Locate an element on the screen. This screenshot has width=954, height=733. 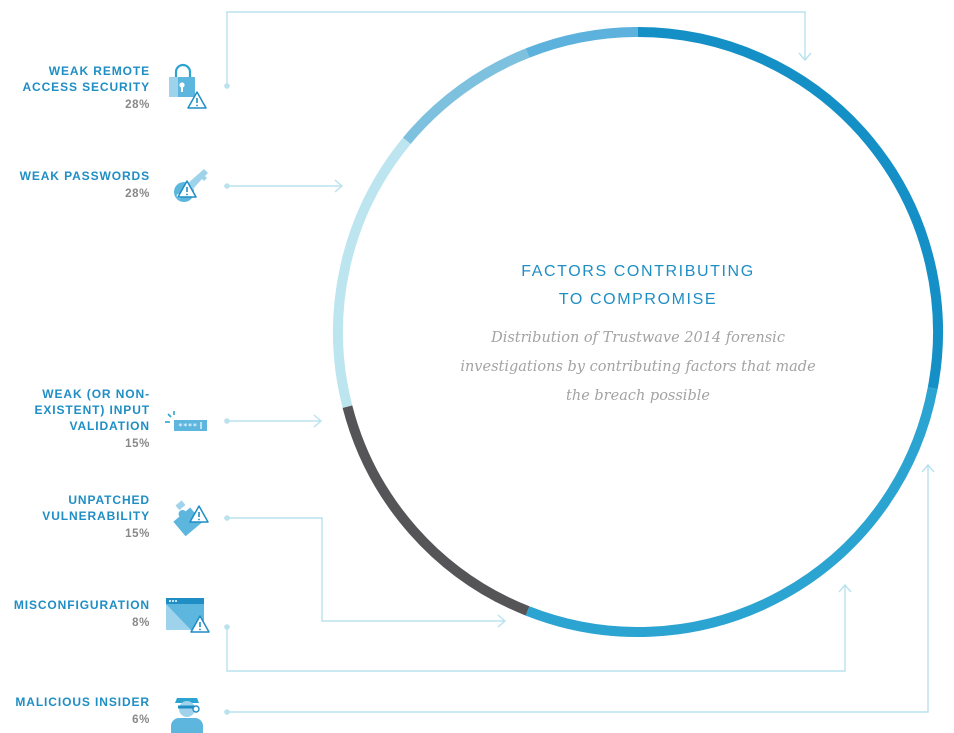
lock-warning-icon is located at coordinates (188, 86).